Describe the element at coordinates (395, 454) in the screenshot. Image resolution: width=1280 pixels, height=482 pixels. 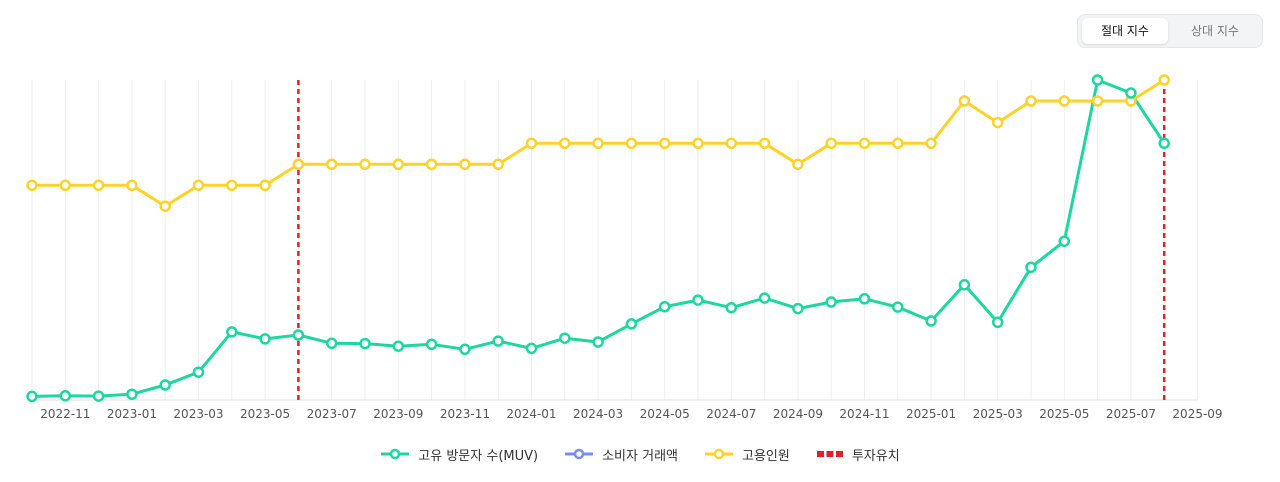
I see `legend-muv-icon` at that location.